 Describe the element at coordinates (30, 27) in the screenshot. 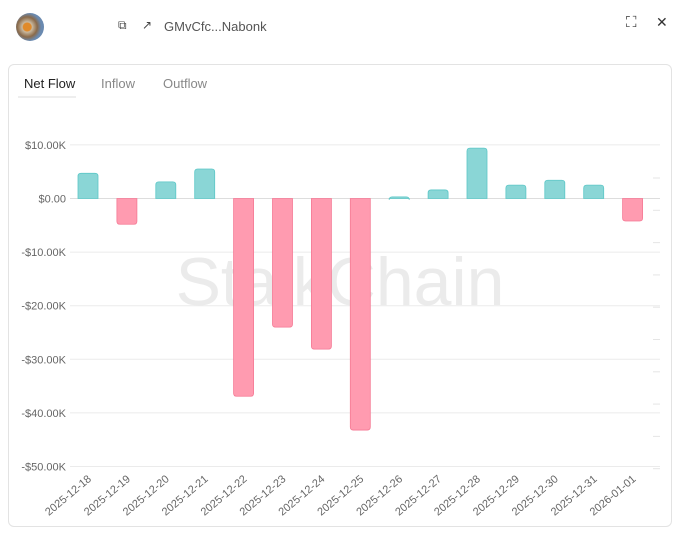

I see `avatar` at that location.